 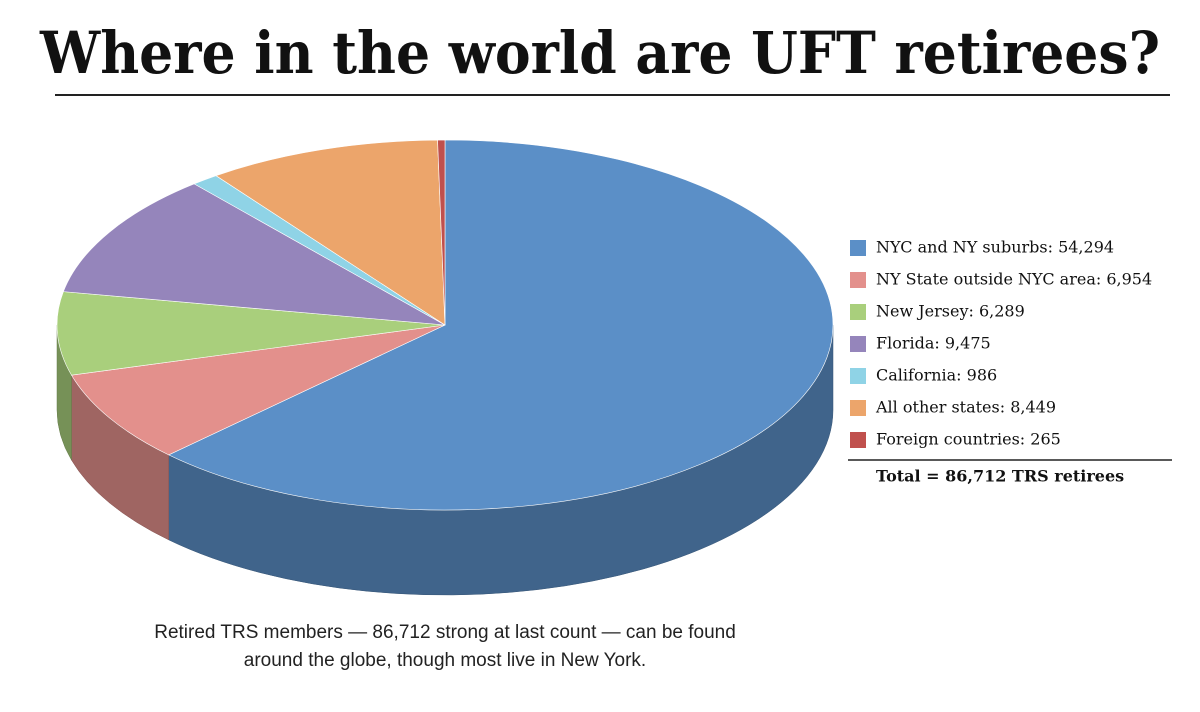 What do you see at coordinates (1000, 476) in the screenshot?
I see `total: Total = 86,712 TRS retirees` at bounding box center [1000, 476].